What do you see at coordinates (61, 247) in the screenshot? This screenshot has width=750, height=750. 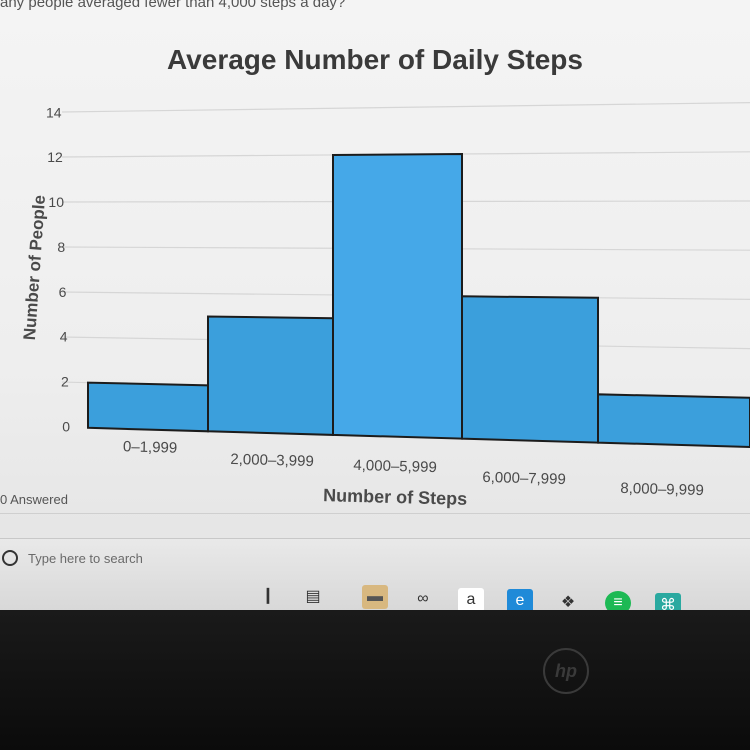 I see `y-tick-label: 8` at bounding box center [61, 247].